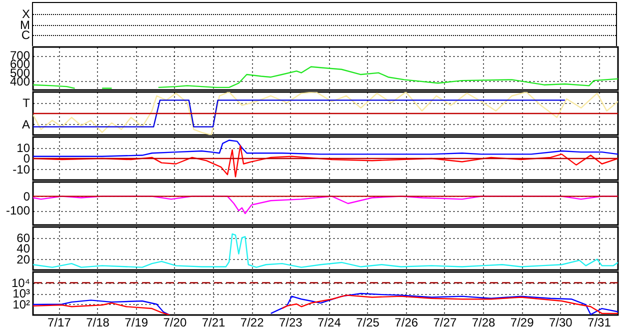  I want to click on x-tick-label: 7/21, so click(214, 323).